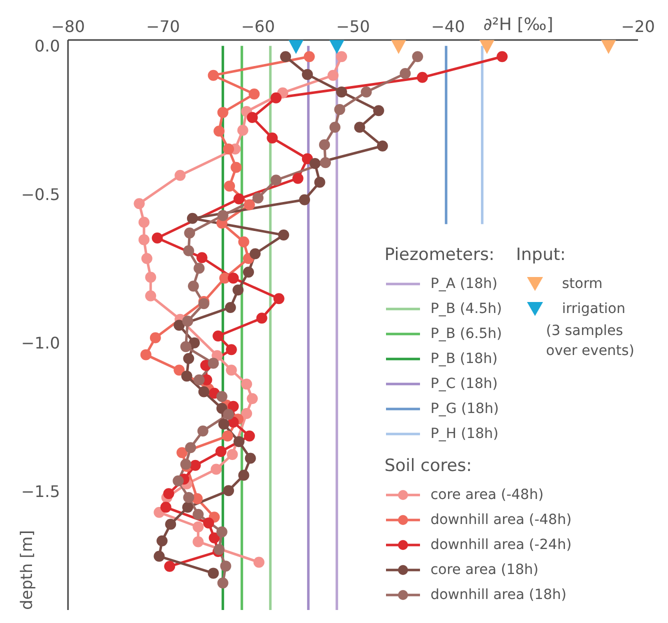 This screenshot has width=668, height=623. What do you see at coordinates (590, 341) in the screenshot?
I see `annotation: (3 samples over events)` at bounding box center [590, 341].